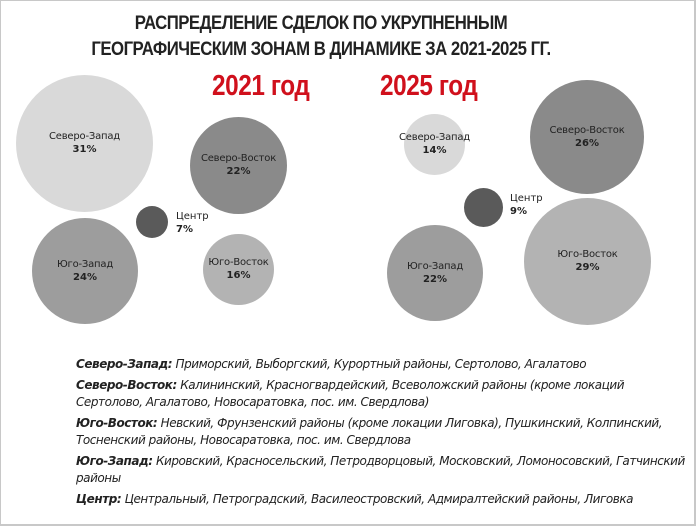  Describe the element at coordinates (126, 385) in the screenshot. I see `legend-key: Северо-Восток:` at that location.